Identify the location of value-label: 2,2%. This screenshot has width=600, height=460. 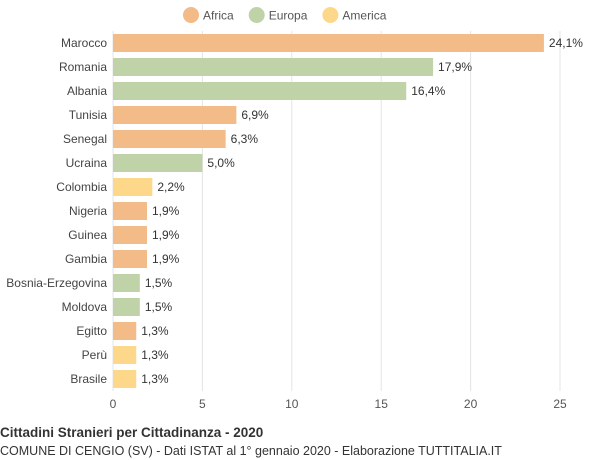
(171, 187).